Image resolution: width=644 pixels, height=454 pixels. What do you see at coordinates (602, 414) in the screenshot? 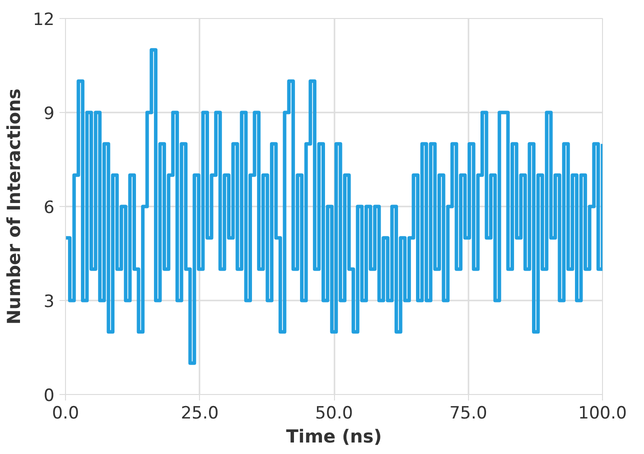
I see `x-tick-label: 100.0` at bounding box center [602, 414].